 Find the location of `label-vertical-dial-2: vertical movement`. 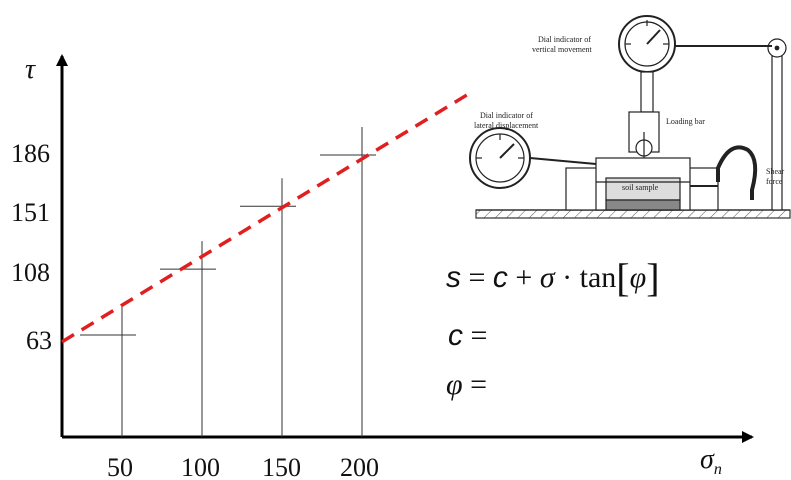

label-vertical-dial-2: vertical movement is located at coordinates (562, 49).